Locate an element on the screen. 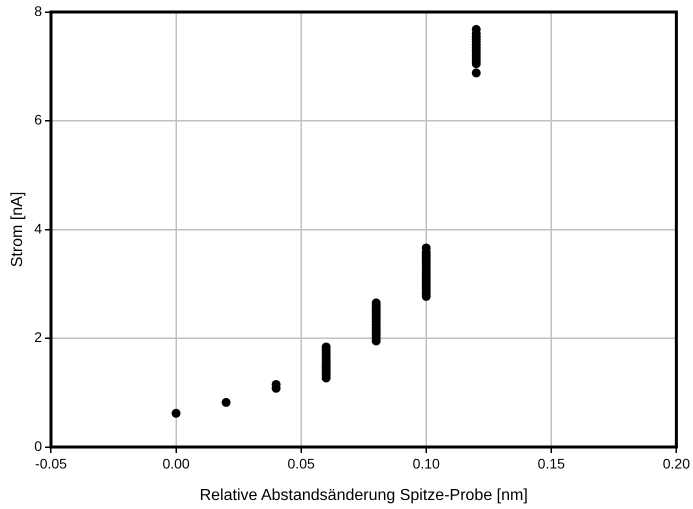 The height and width of the screenshot is (509, 693). y-tick-label: 2 is located at coordinates (38, 337).